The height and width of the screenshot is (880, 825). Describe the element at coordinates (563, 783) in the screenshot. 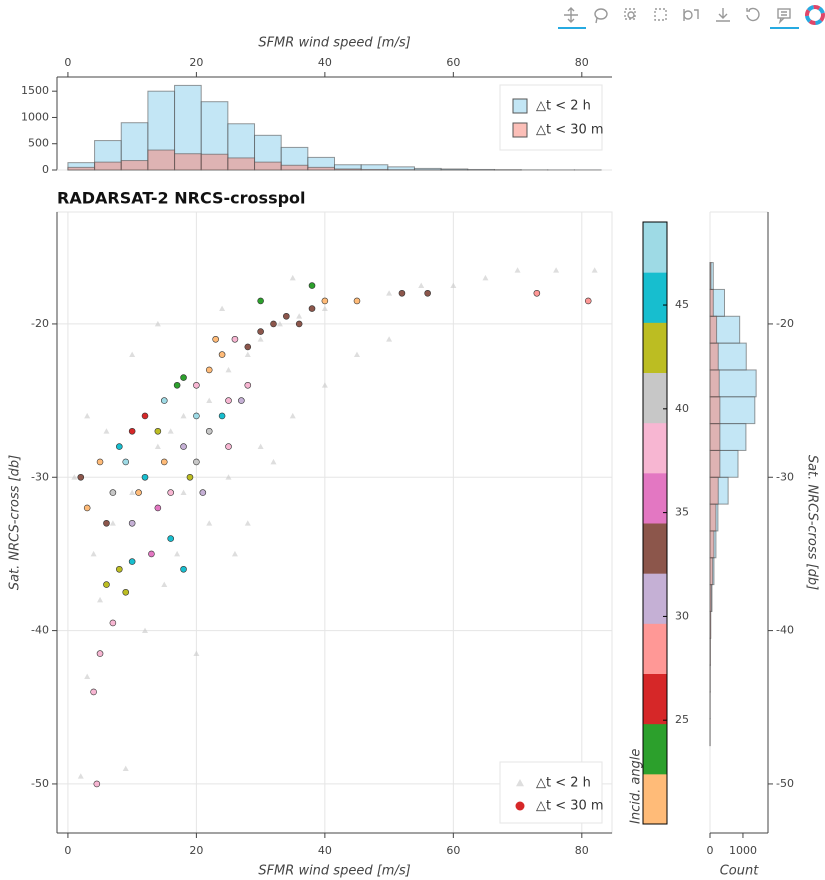

I see `legend-label: △t < 2 h` at that location.